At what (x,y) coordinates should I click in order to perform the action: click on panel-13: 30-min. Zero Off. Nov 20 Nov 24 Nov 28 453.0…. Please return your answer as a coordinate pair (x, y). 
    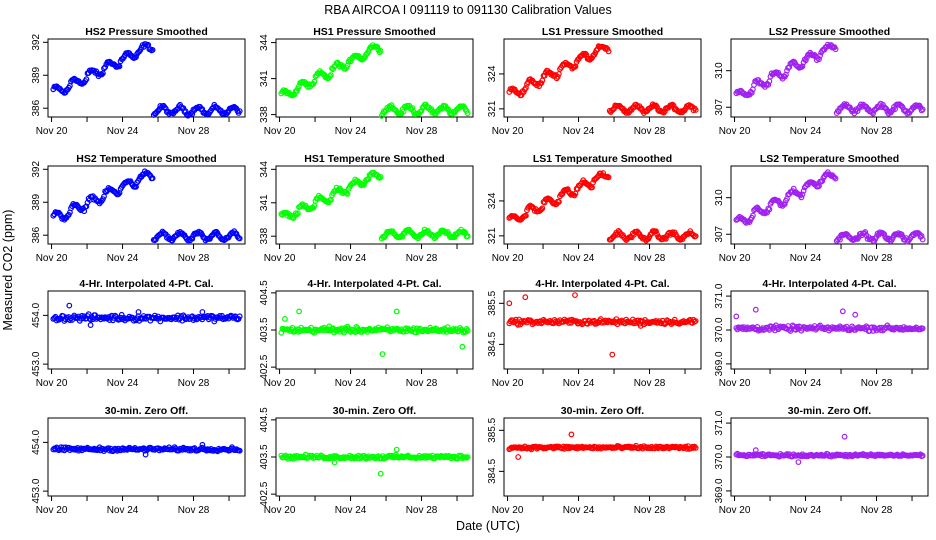
    Looking at the image, I should click on (138, 460).